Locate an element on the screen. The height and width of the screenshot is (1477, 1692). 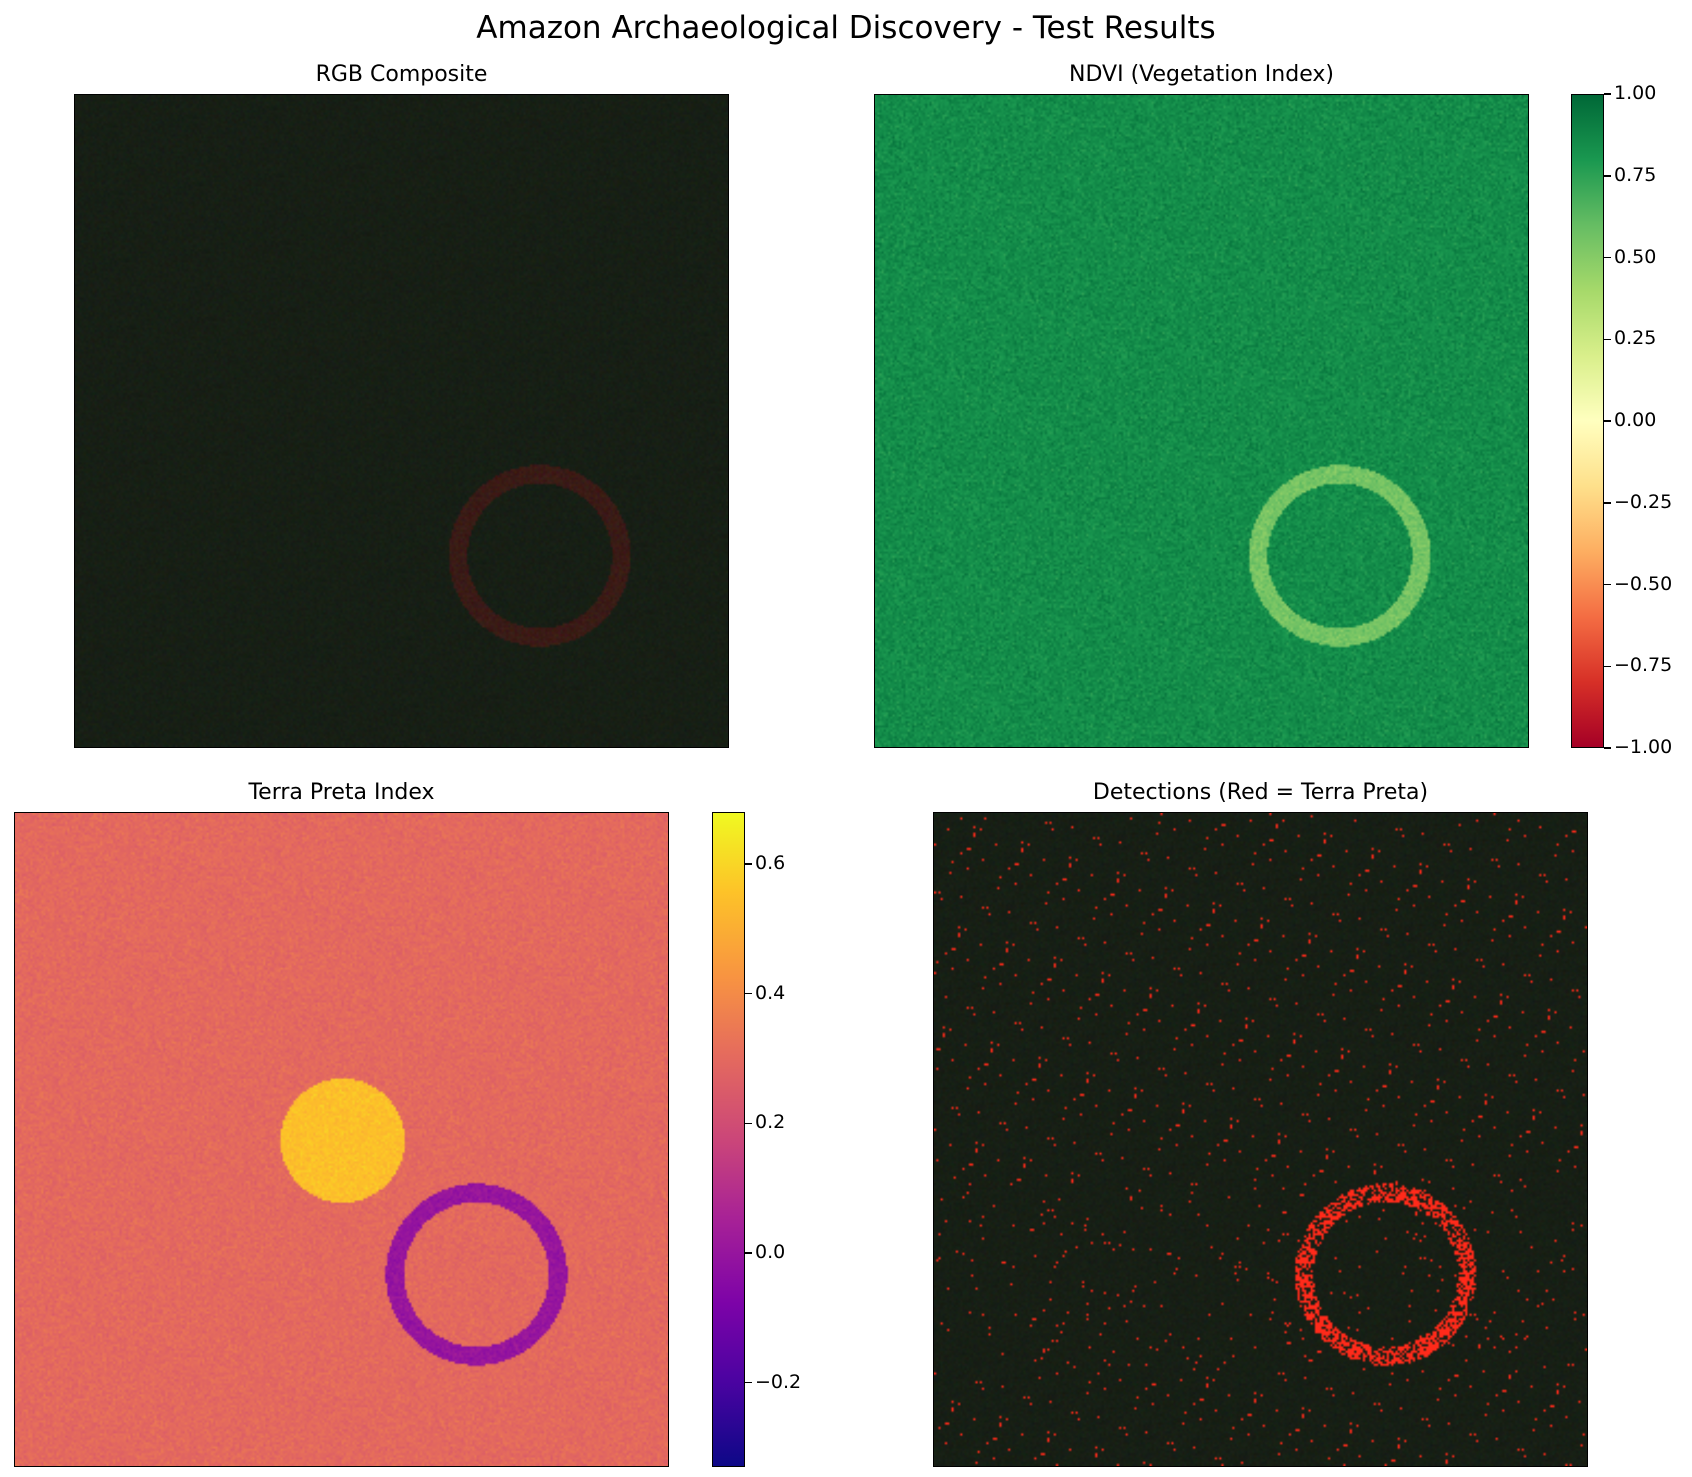
colorbar-tick-label: −0.2 is located at coordinates (778, 1381).